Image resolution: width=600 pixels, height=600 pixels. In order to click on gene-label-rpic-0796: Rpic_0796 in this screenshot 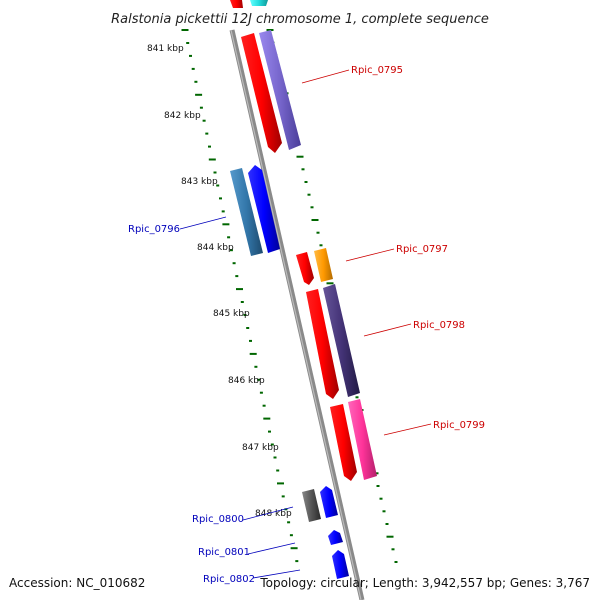, I will do `click(154, 229)`.